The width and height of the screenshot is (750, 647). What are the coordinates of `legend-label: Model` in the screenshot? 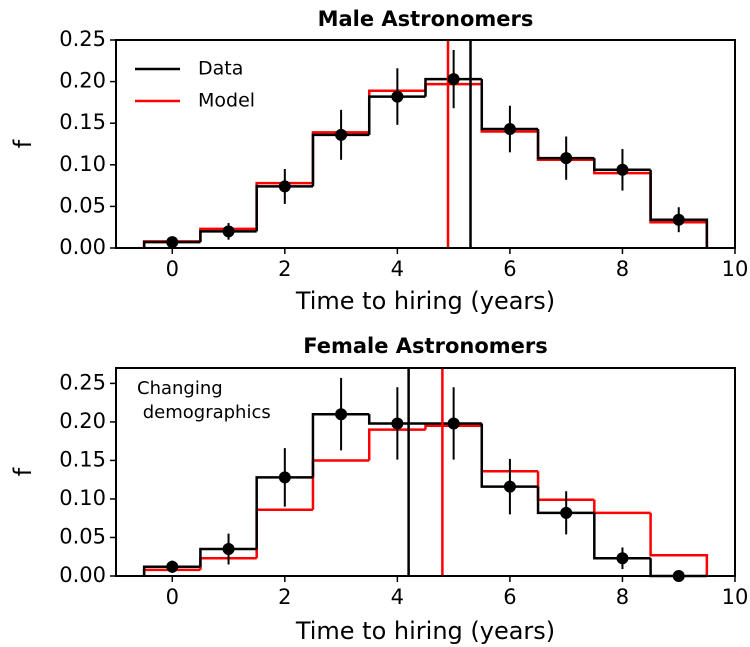 It's located at (226, 101).